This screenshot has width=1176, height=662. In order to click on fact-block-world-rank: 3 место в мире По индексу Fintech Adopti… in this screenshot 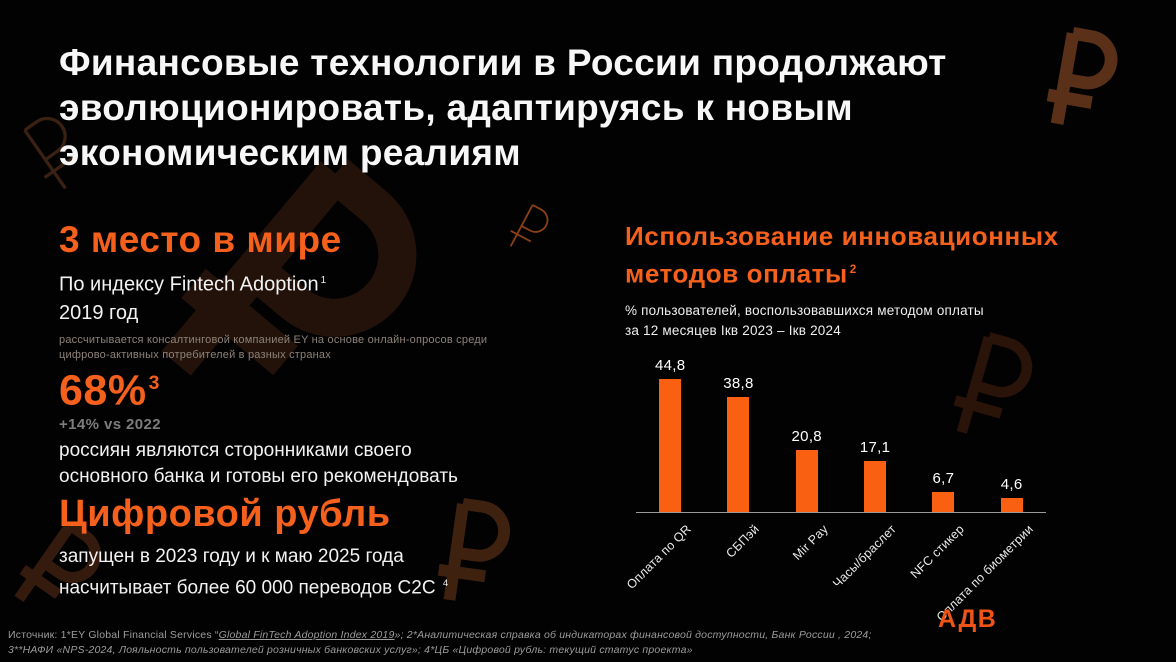, I will do `click(329, 290)`.